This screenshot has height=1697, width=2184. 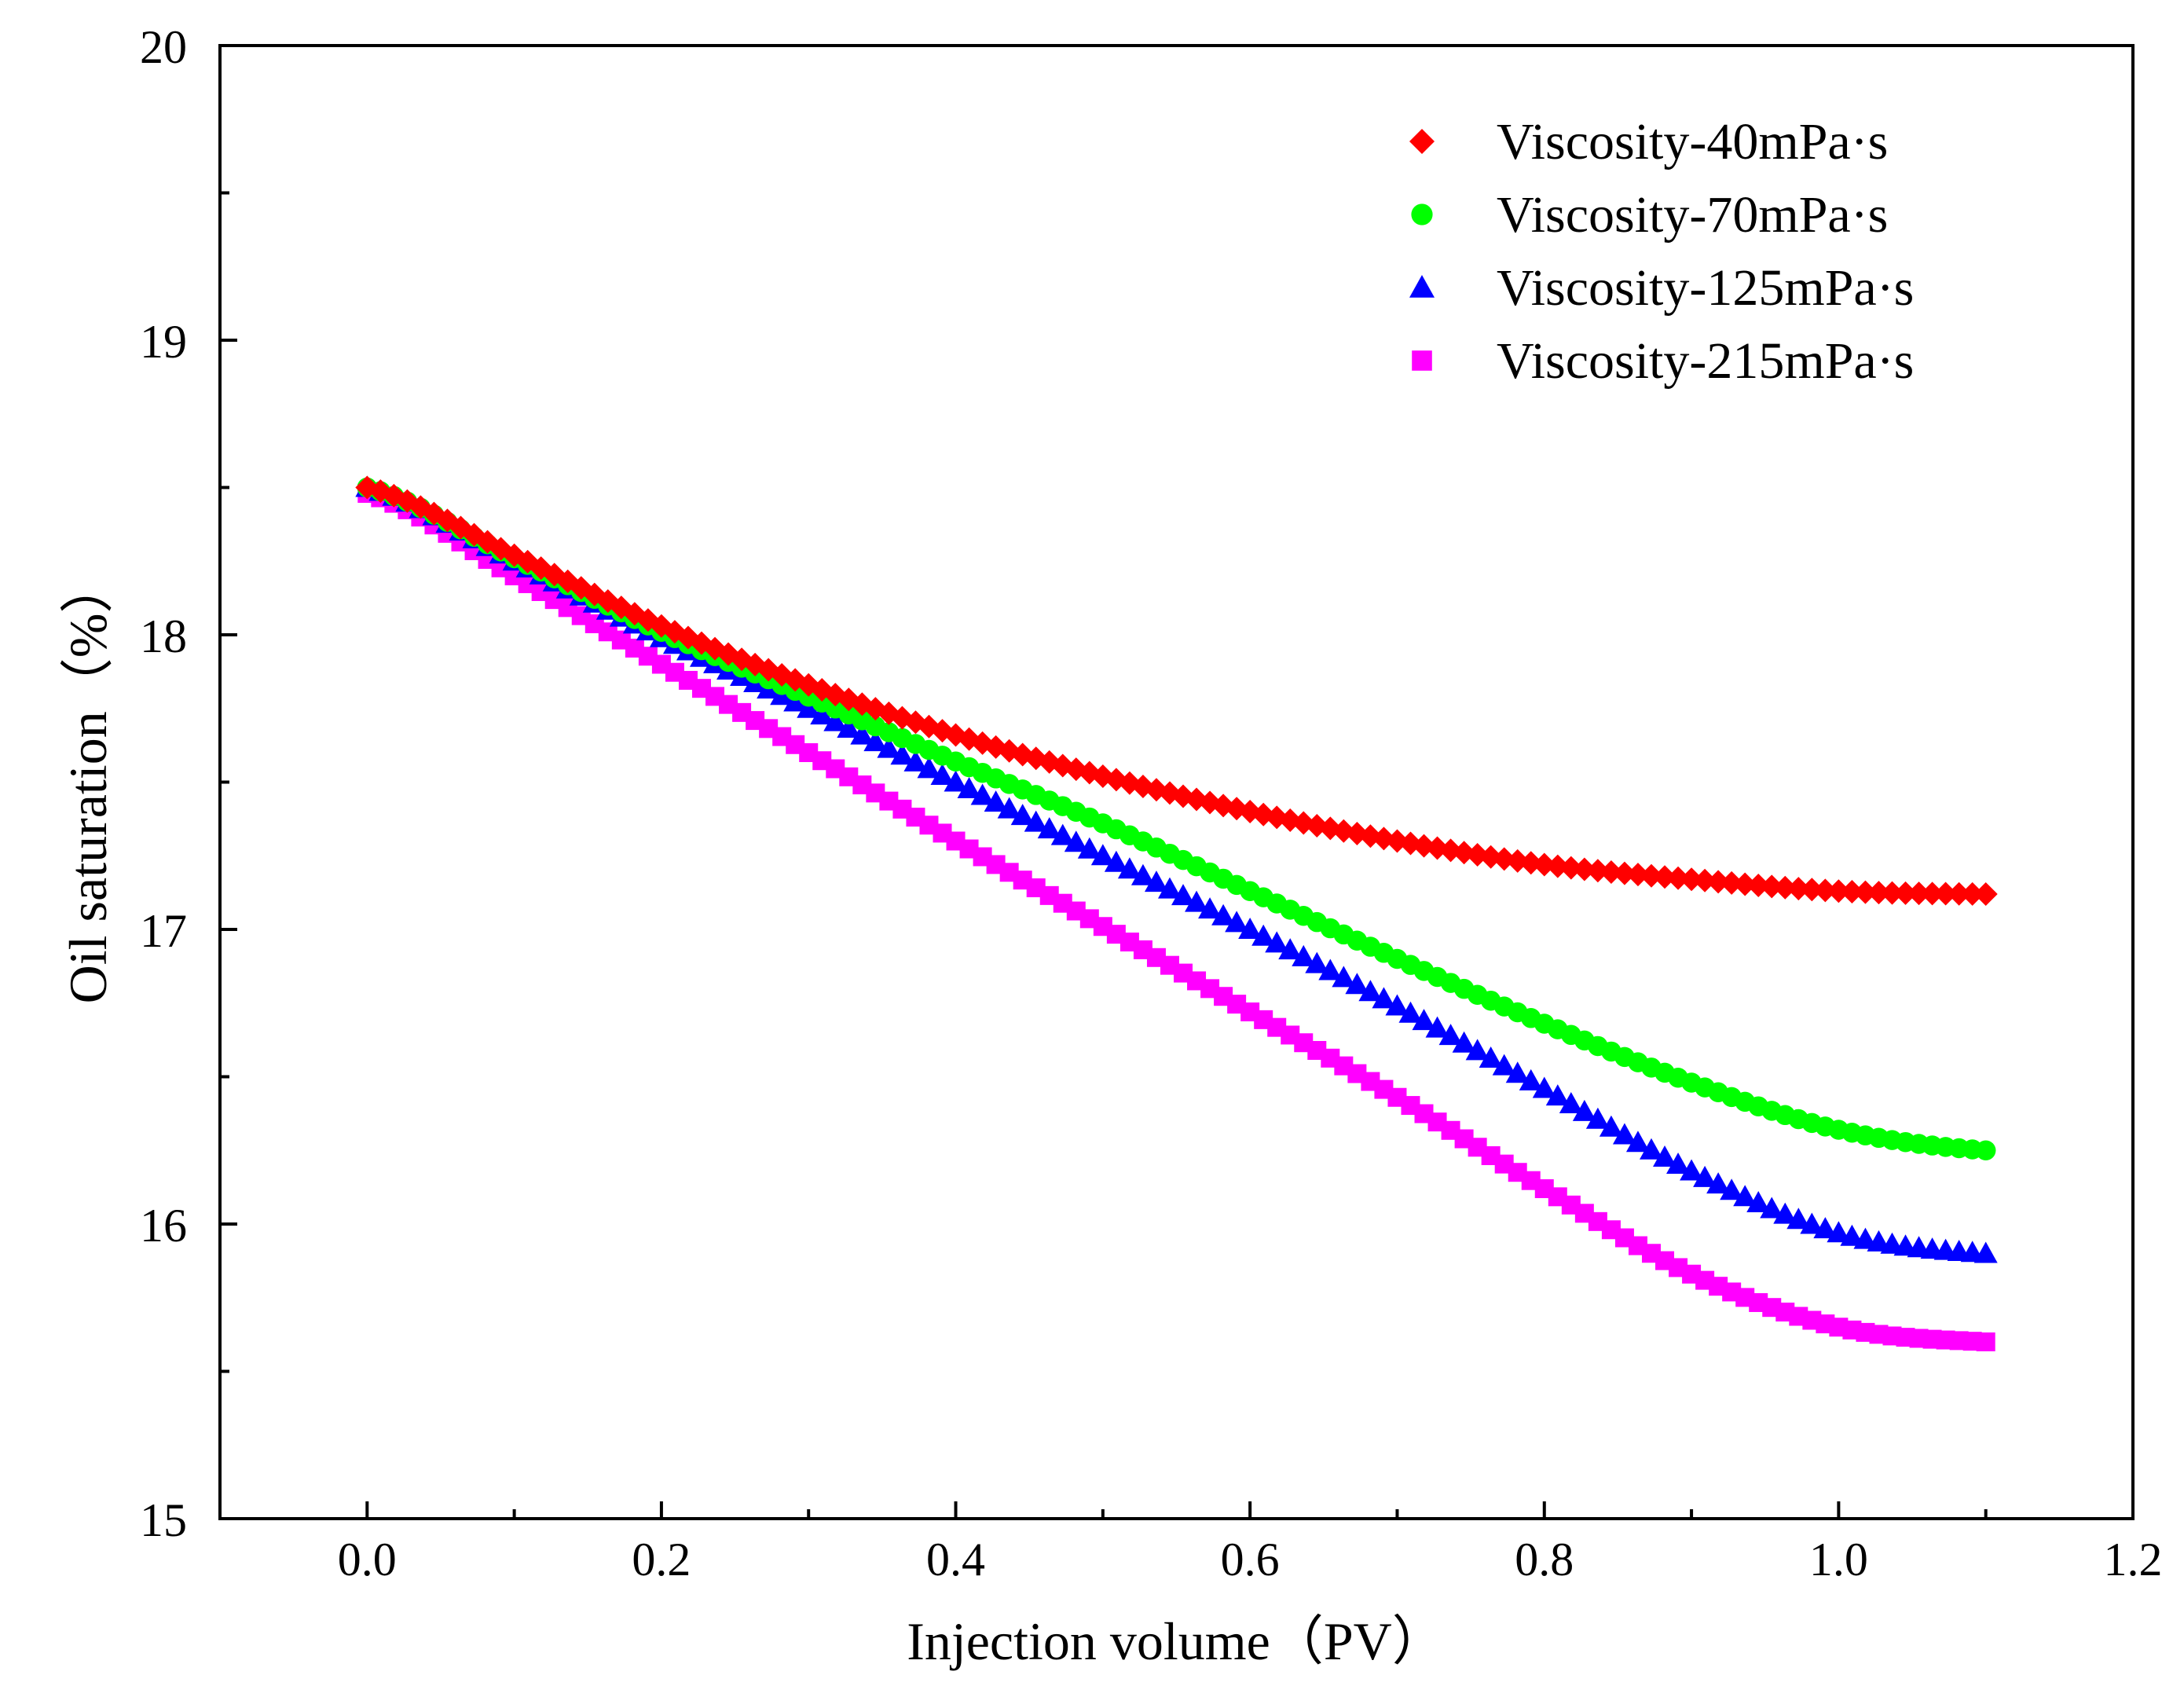 What do you see at coordinates (163, 636) in the screenshot?
I see `y-tick-label: 18` at bounding box center [163, 636].